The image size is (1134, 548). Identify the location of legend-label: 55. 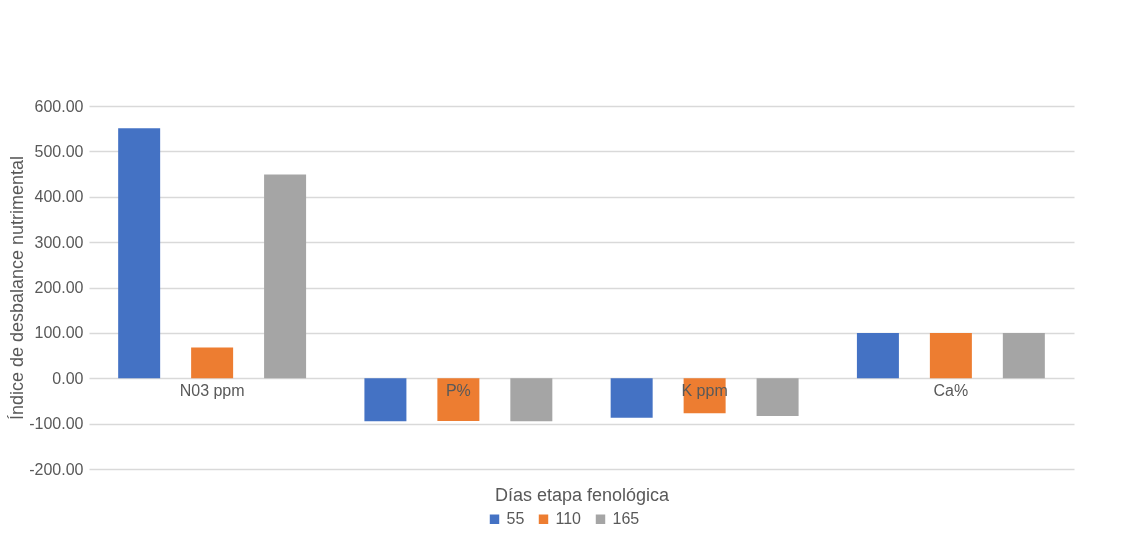
(515, 519).